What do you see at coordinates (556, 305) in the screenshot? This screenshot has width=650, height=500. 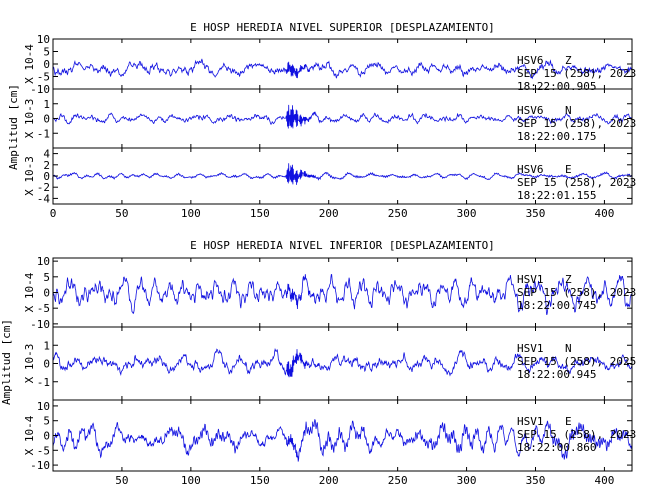 I see `record-time: 18:22:00.745` at bounding box center [556, 305].